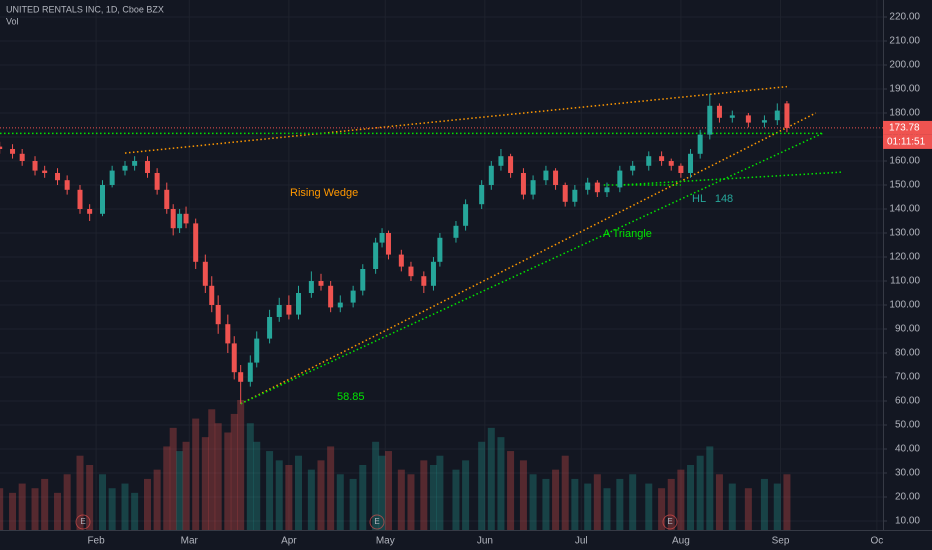  I want to click on y-tick-label: 200.00, so click(904, 65).